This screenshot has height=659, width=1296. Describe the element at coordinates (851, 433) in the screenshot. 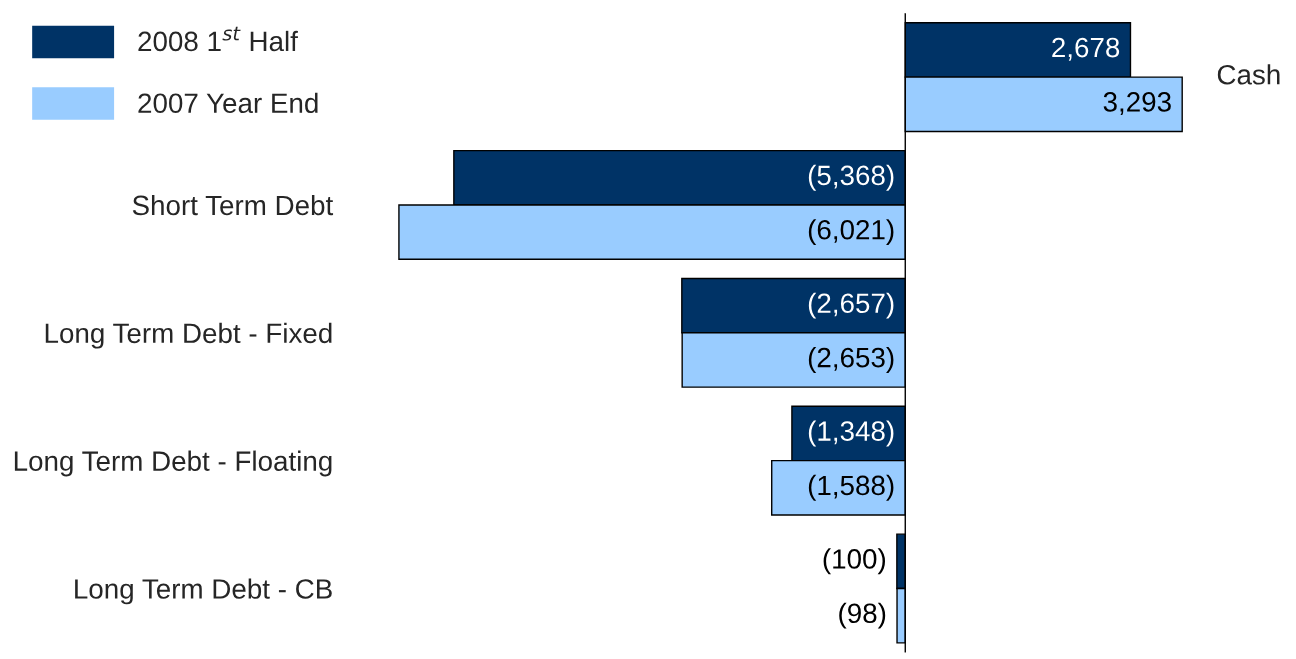

I see `data-label: (1,348)` at that location.